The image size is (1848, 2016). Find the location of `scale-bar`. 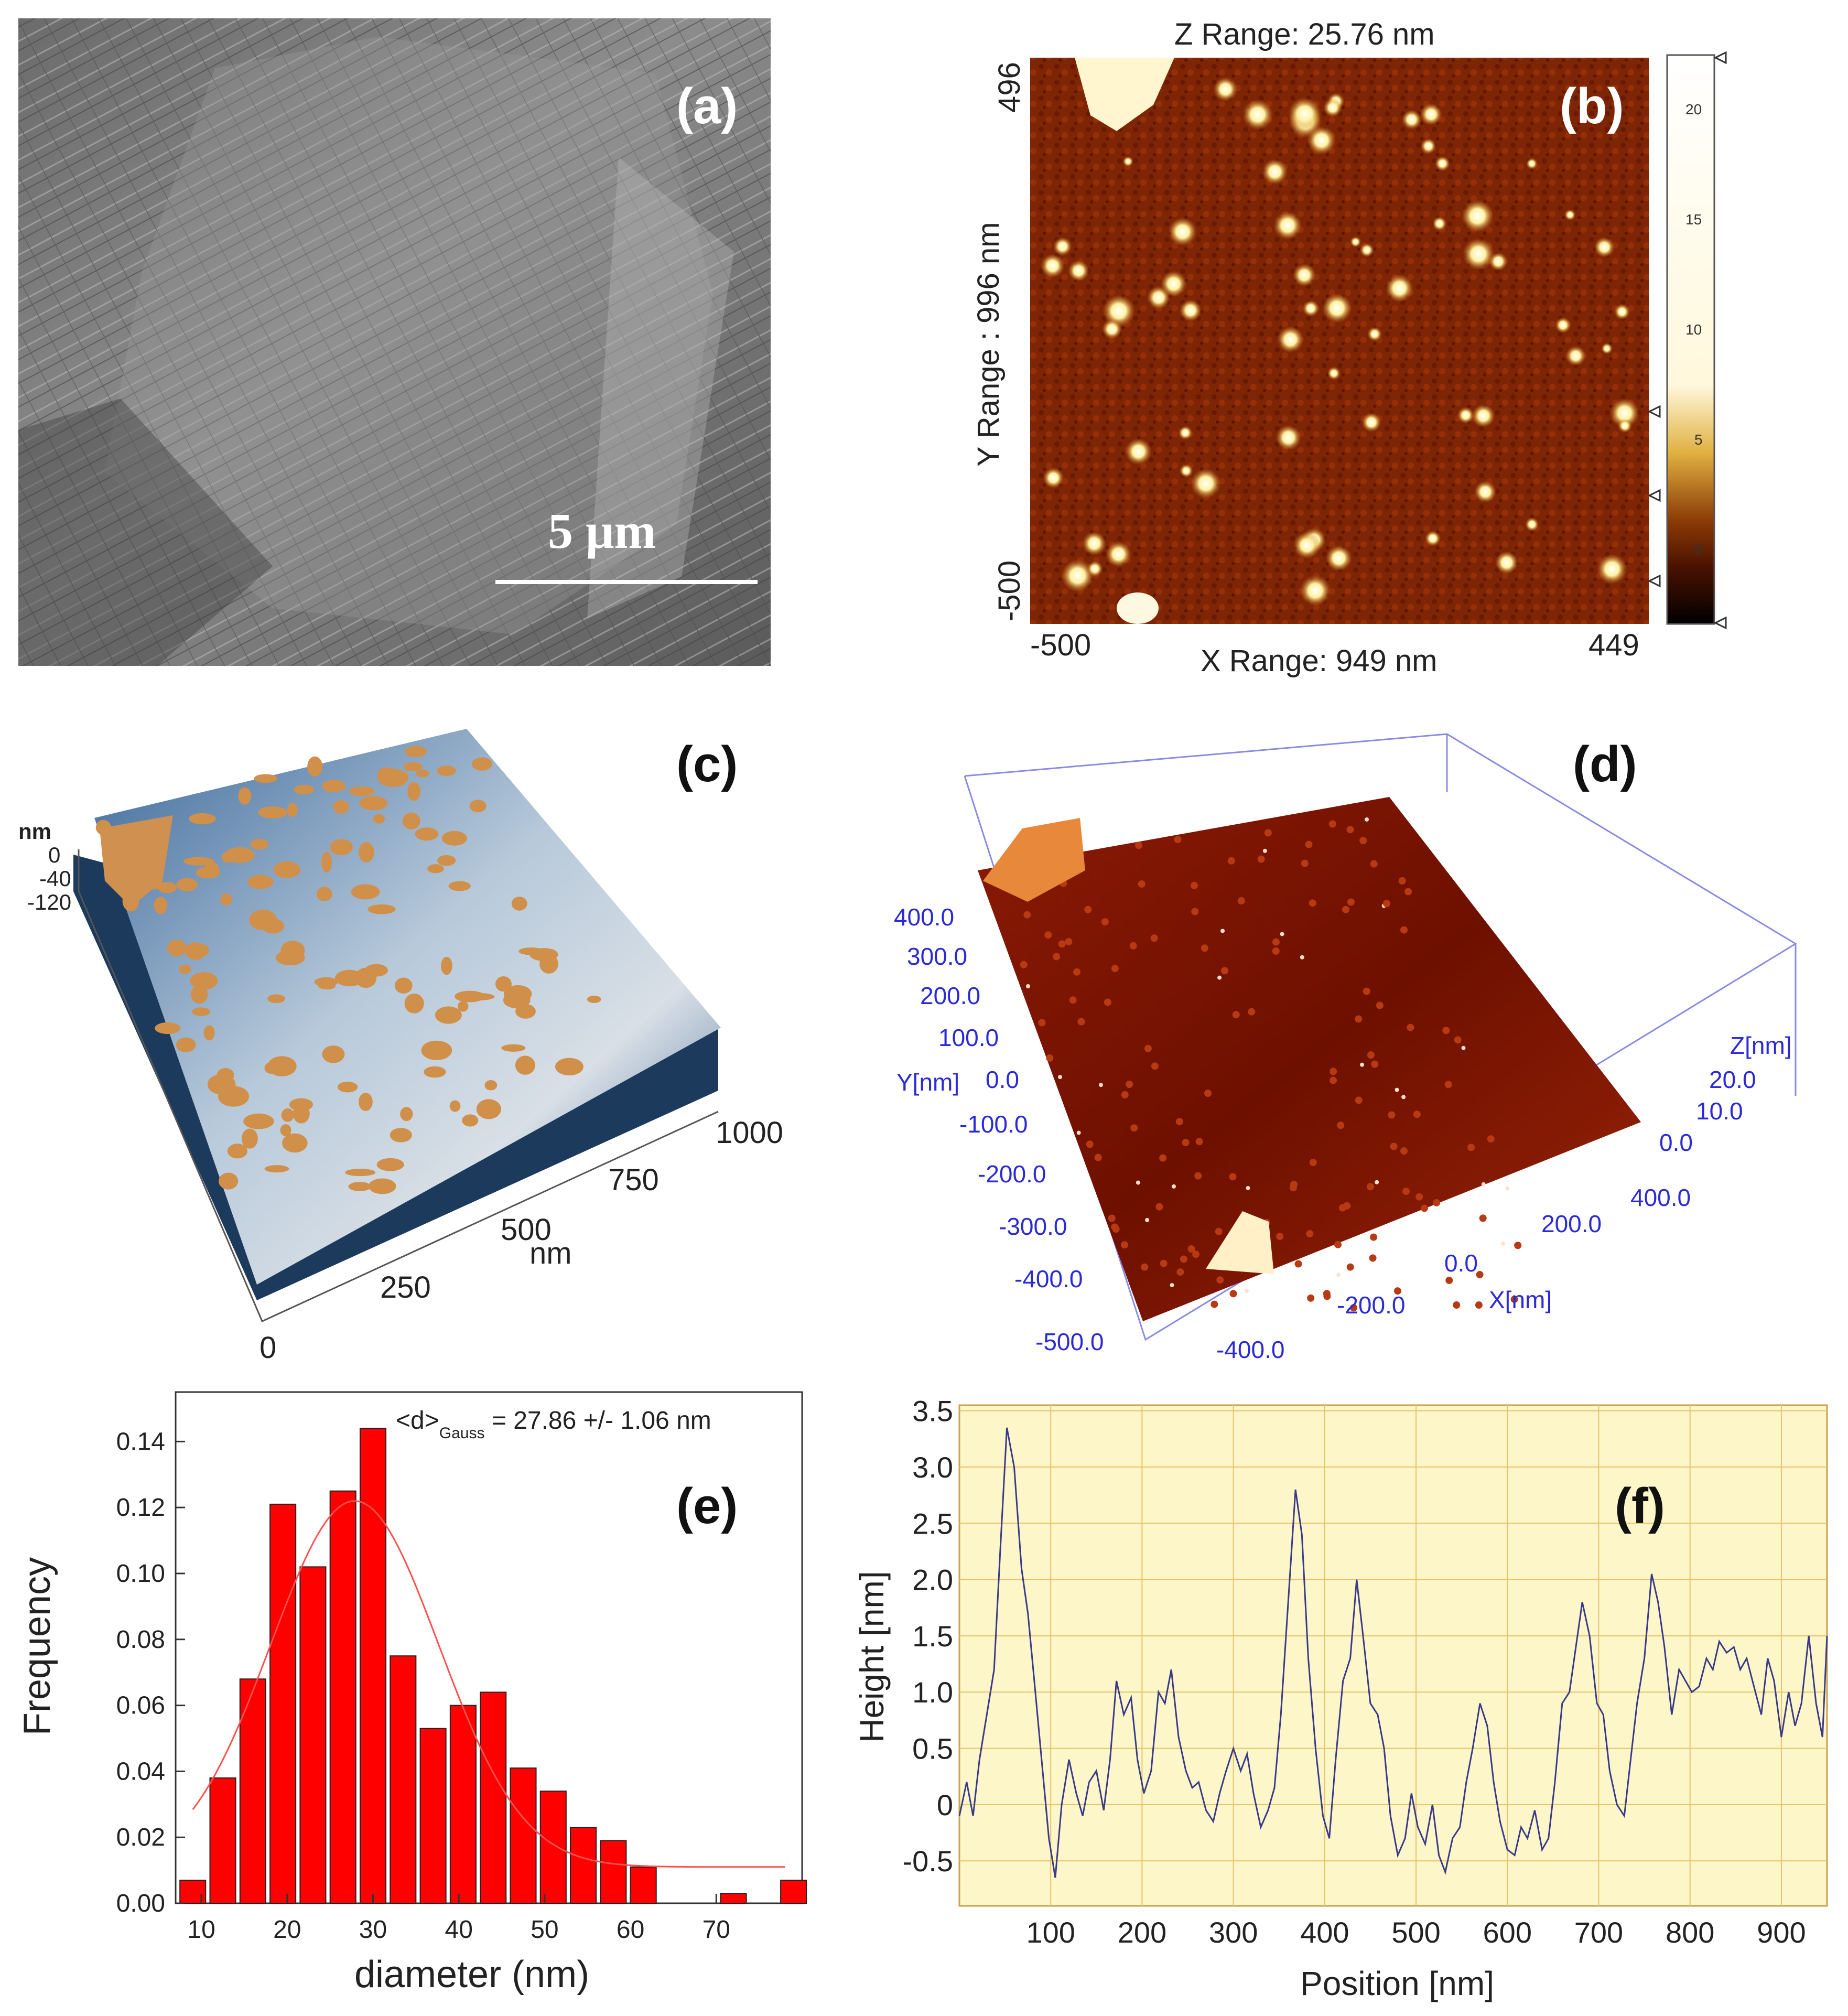

scale-bar is located at coordinates (627, 582).